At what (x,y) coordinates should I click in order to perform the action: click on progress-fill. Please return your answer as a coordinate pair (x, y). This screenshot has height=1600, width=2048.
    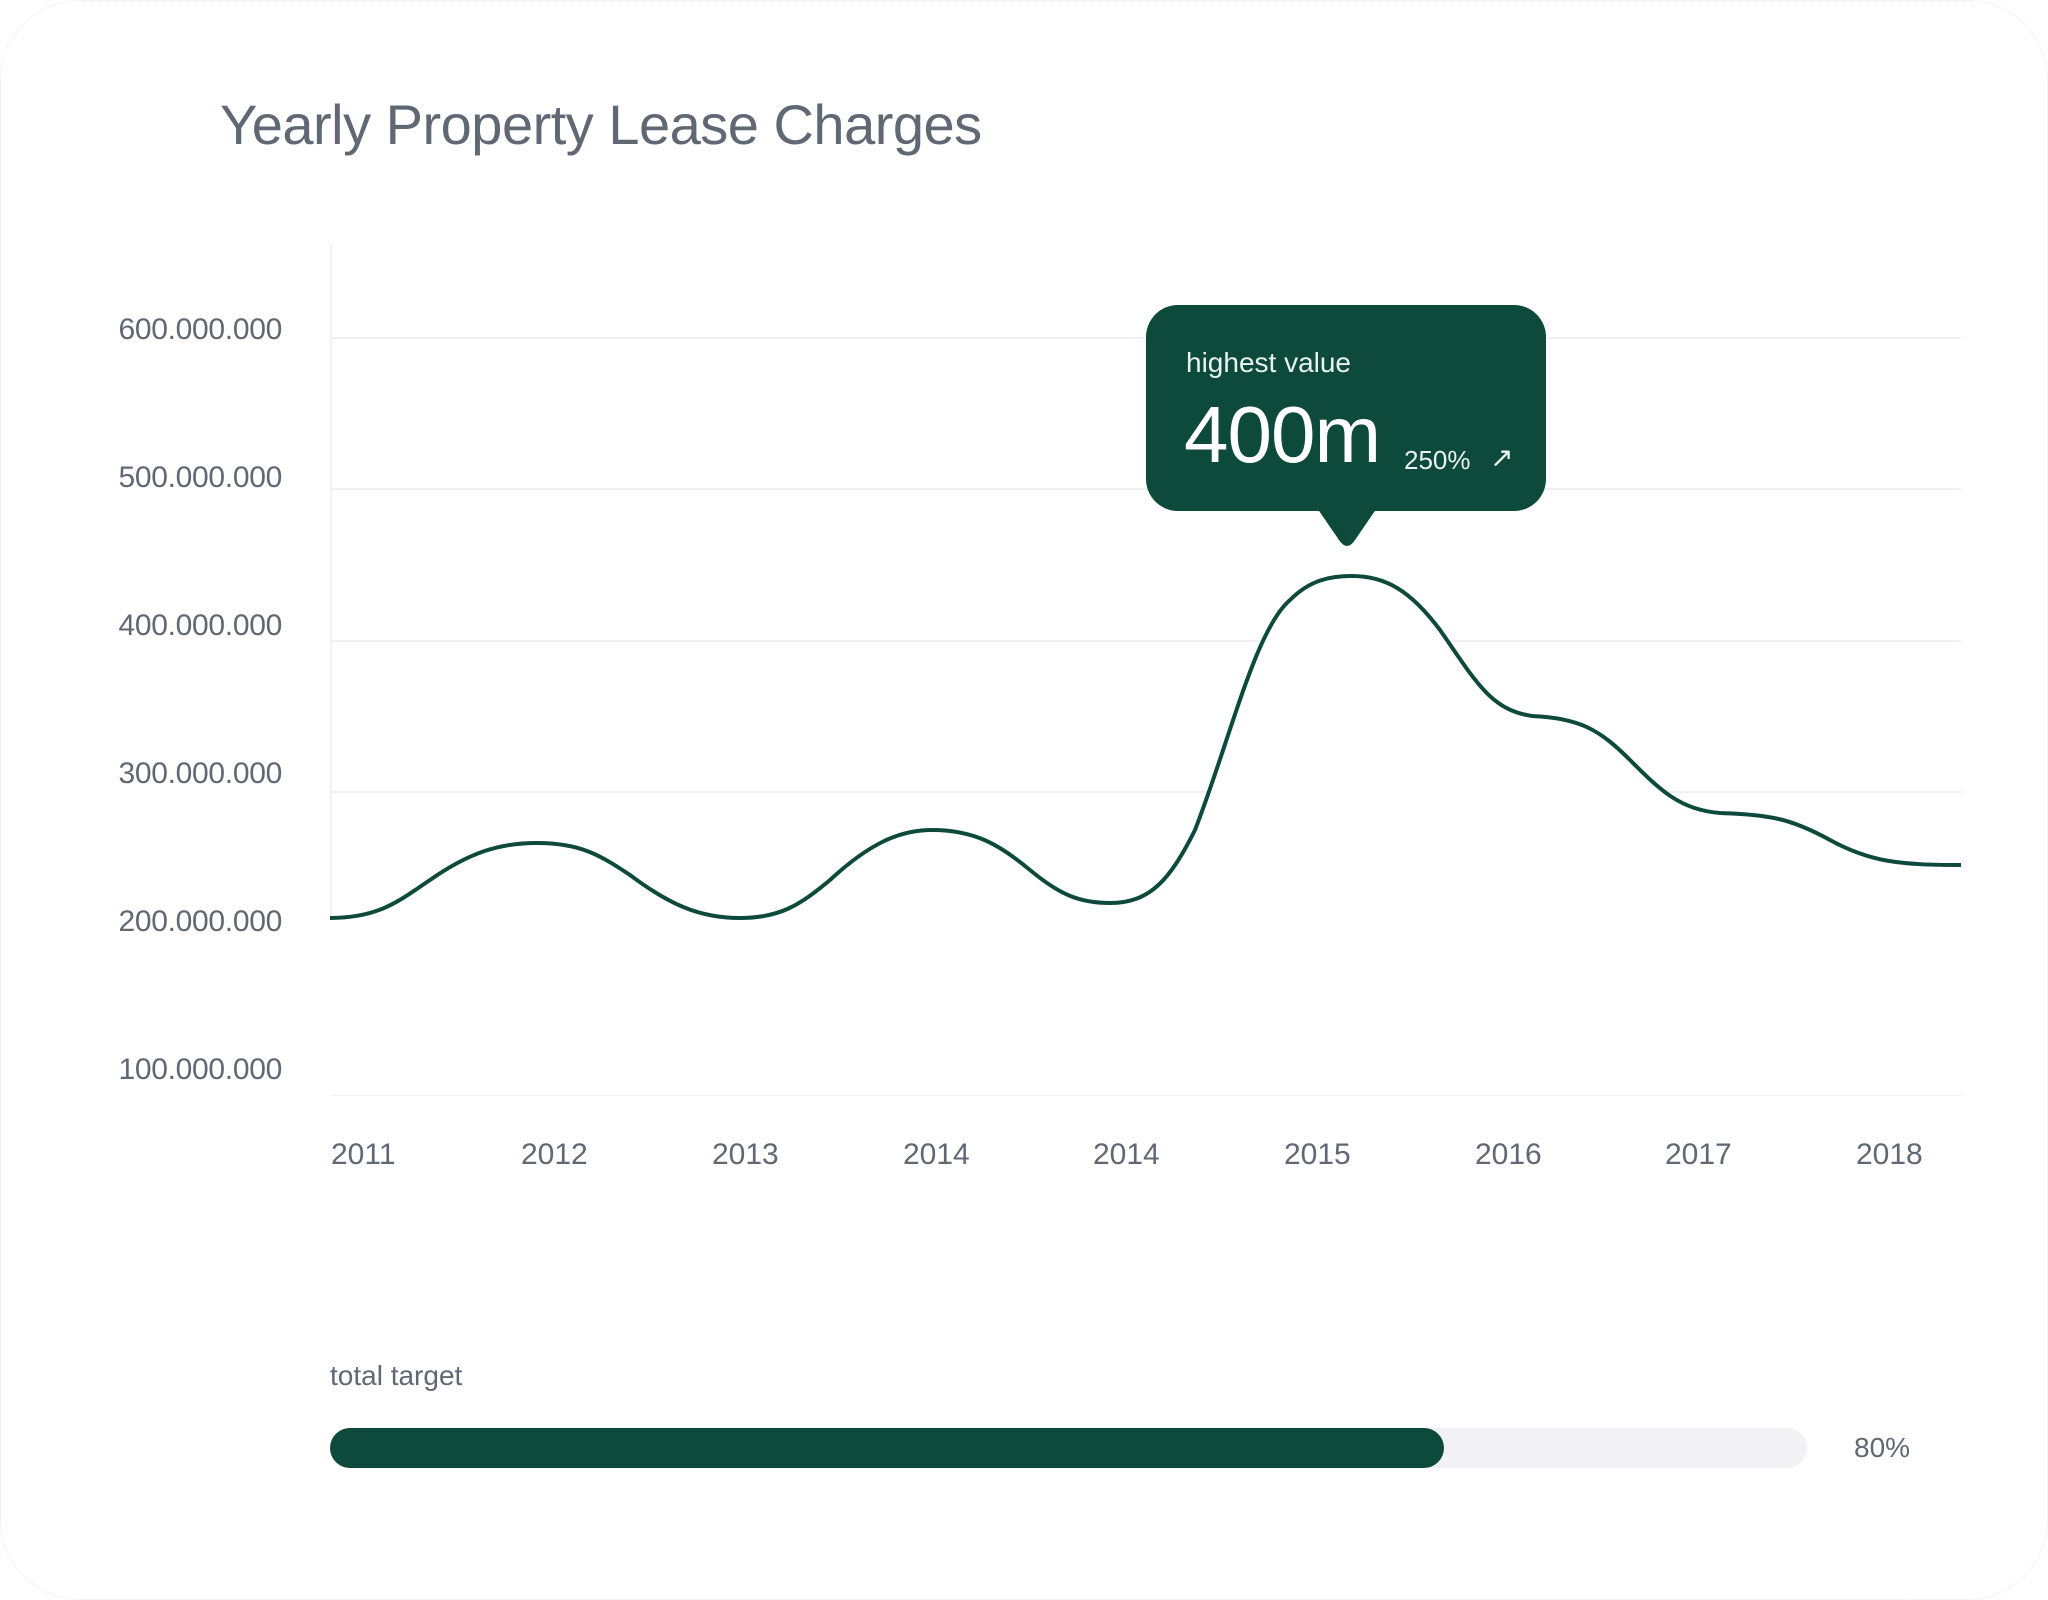
    Looking at the image, I should click on (887, 1448).